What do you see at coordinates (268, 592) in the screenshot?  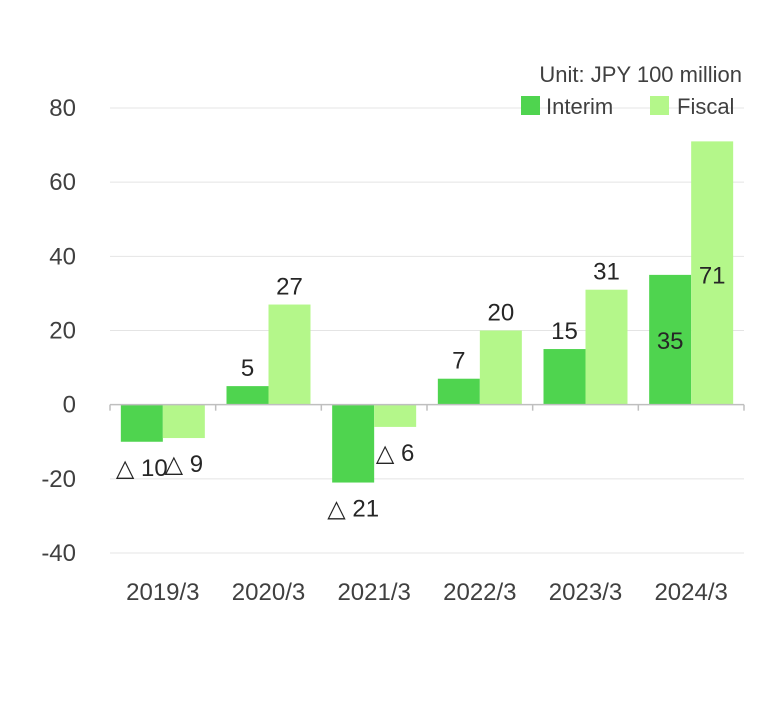 I see `x-tick-label: 2020/3` at bounding box center [268, 592].